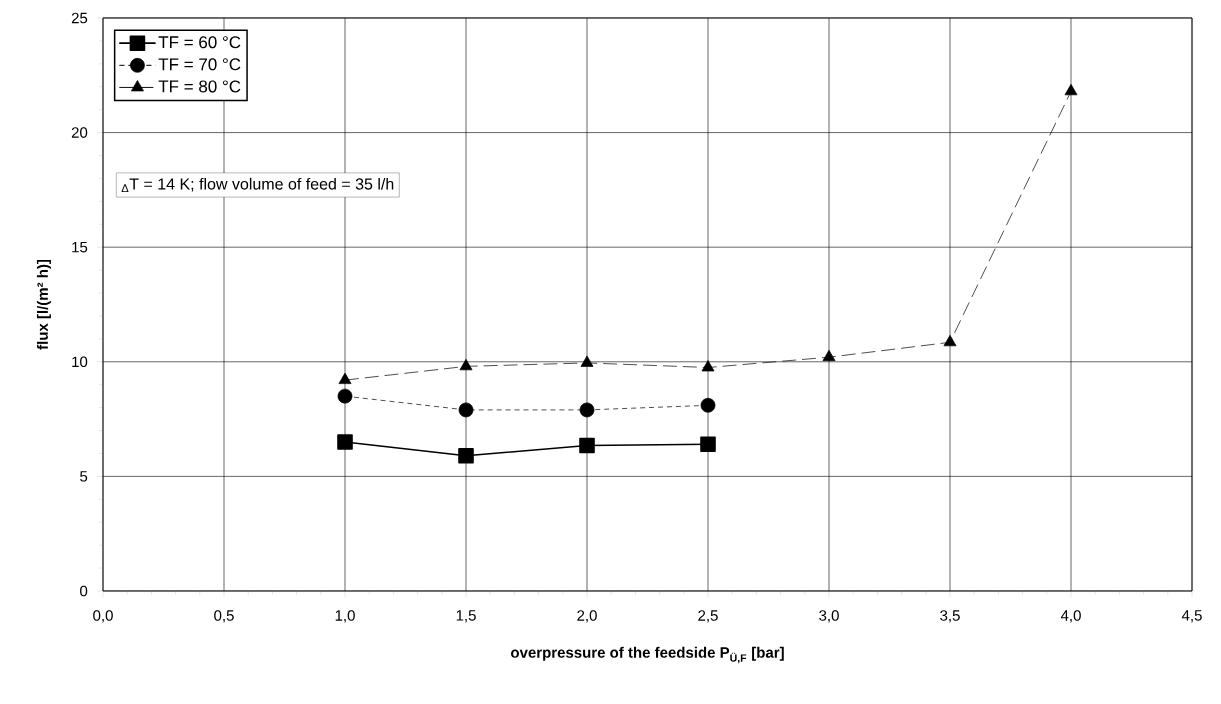 This screenshot has height=704, width=1221. What do you see at coordinates (829, 616) in the screenshot?
I see `x-tick-label: 3,0` at bounding box center [829, 616].